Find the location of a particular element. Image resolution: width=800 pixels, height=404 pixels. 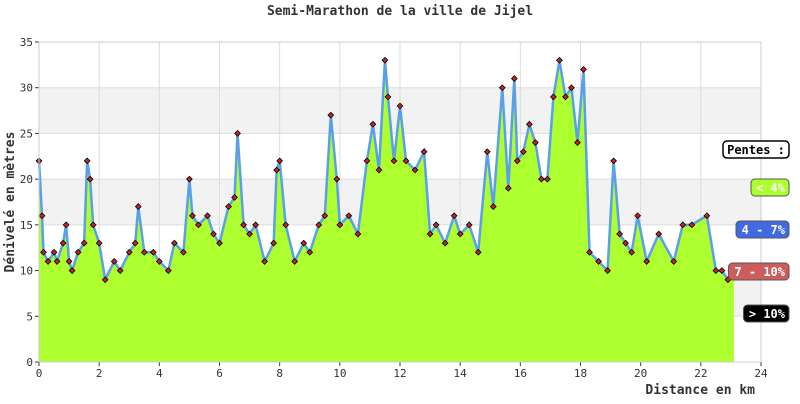

legend-title: Pentes : is located at coordinates (756, 150).